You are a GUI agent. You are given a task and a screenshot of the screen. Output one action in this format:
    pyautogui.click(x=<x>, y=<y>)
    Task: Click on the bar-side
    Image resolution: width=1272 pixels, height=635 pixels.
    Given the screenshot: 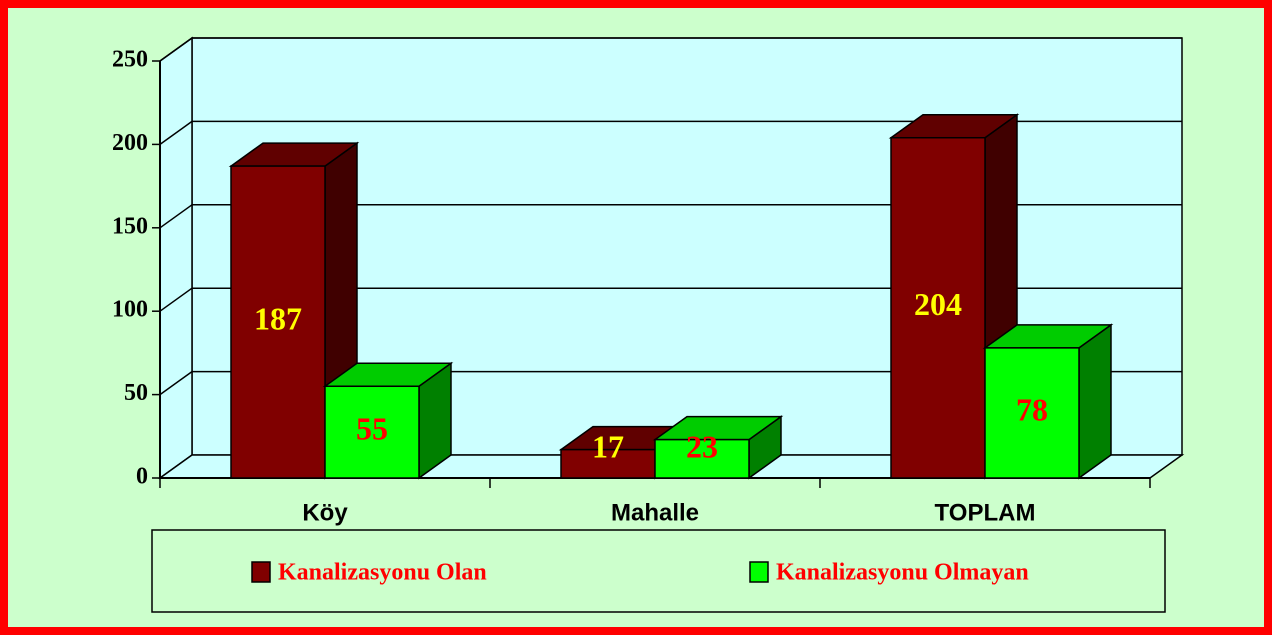 What is the action you would take?
    pyautogui.click(x=1095, y=401)
    